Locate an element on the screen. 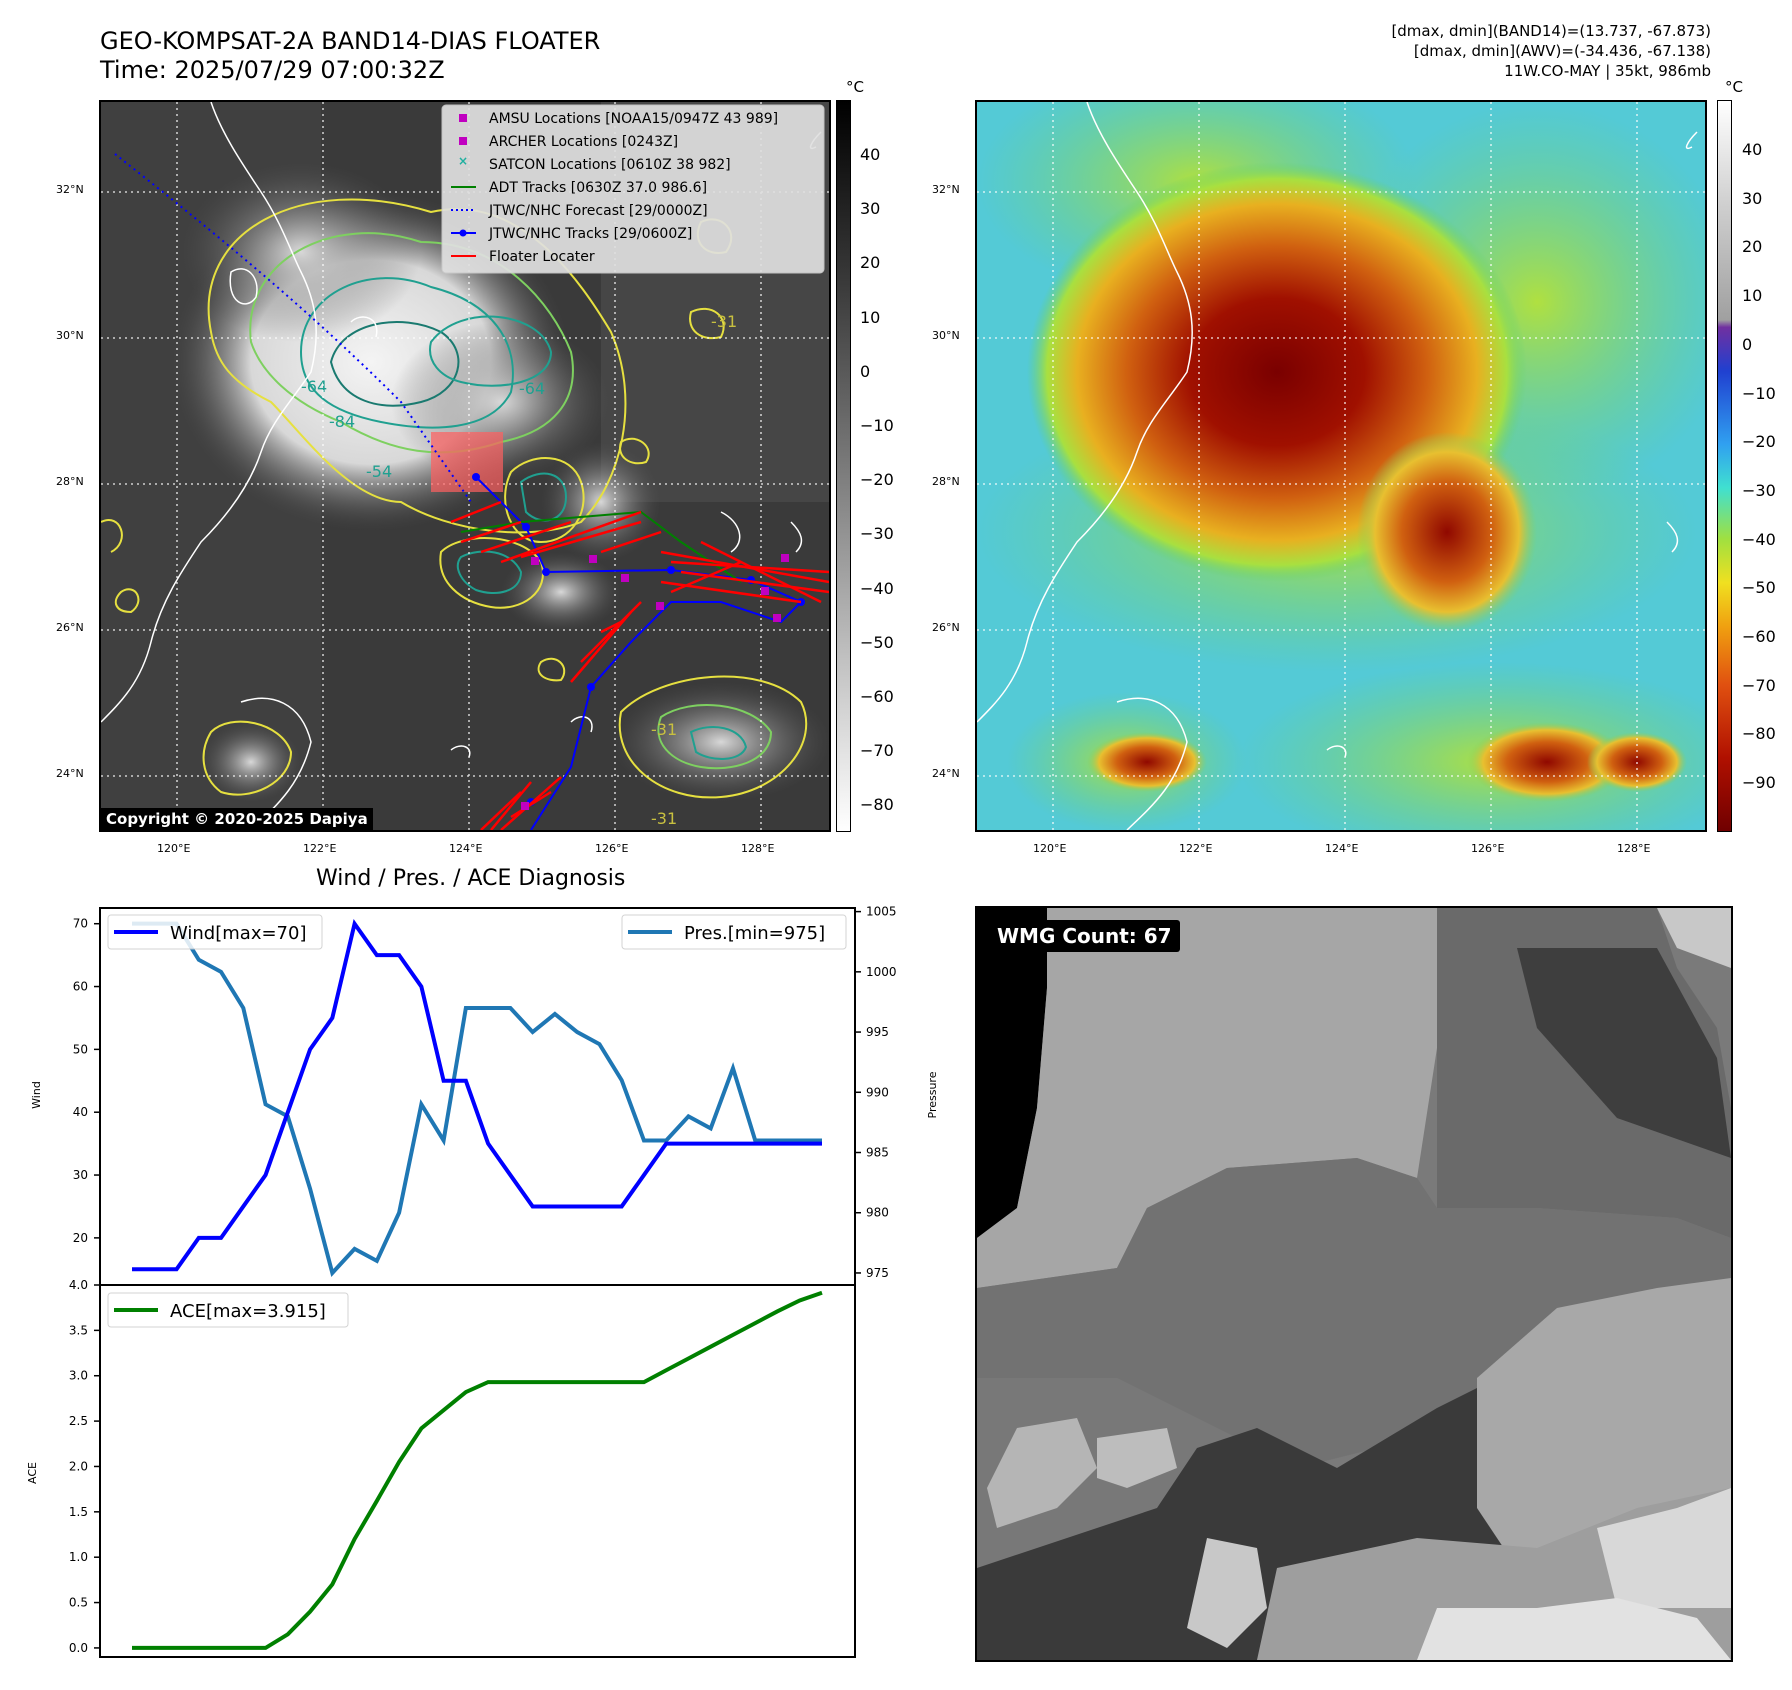 Image resolution: width=1792 pixels, height=1690 pixels. axis-tick-label: 985 is located at coordinates (877, 1153).